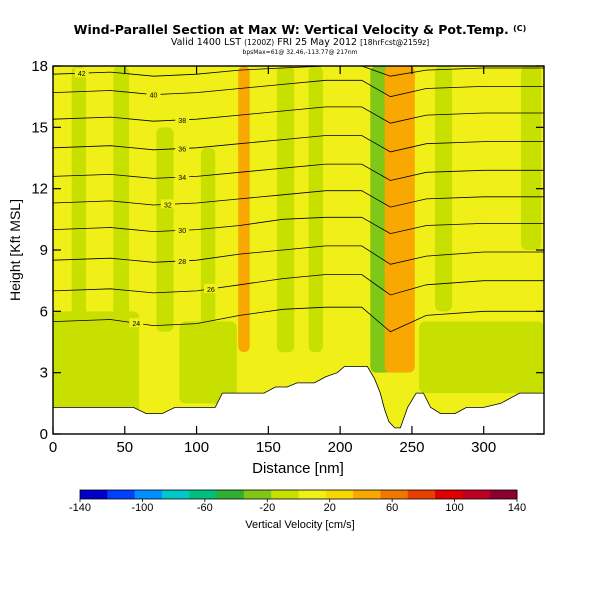 The height and width of the screenshot is (600, 600). I want to click on y-tick-label: 3, so click(44, 373).